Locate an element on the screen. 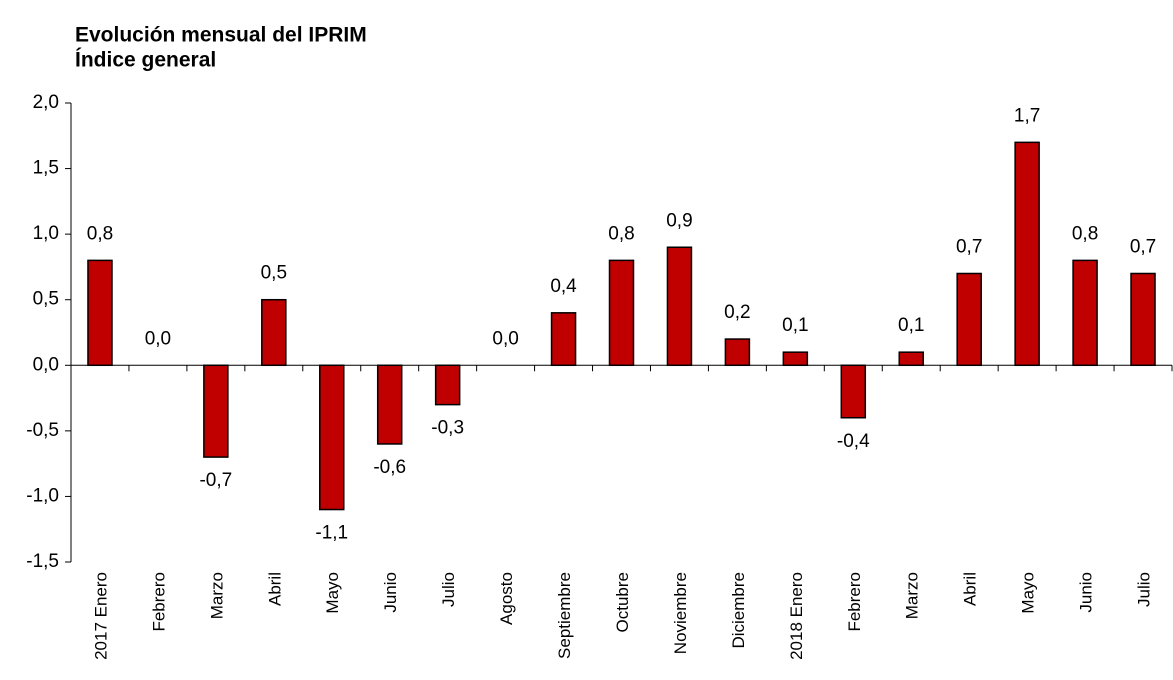  value-label: 0,9 is located at coordinates (679, 220).